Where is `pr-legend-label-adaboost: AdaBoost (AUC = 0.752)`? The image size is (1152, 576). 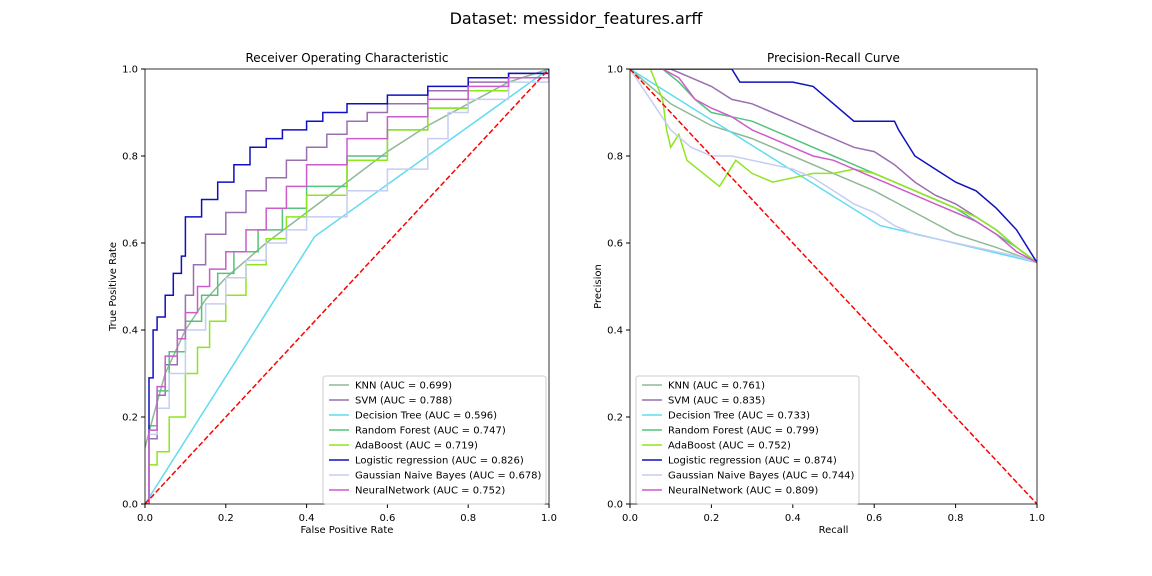 pr-legend-label-adaboost: AdaBoost (AUC = 0.752) is located at coordinates (729, 446).